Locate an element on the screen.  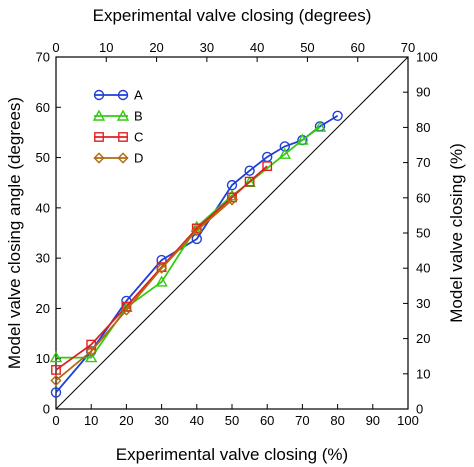
legend-item-c: C is located at coordinates (118, 137).